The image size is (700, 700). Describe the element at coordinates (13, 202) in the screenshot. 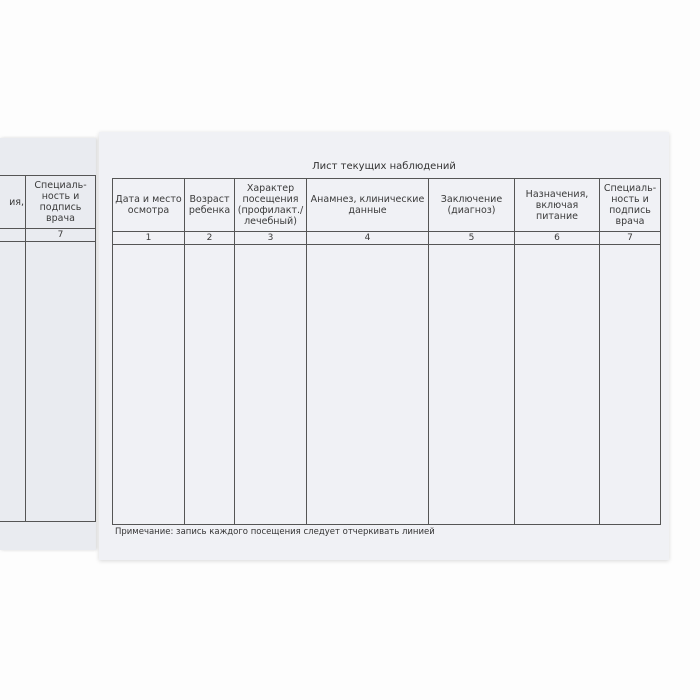

I see `header-cell: ия,` at that location.